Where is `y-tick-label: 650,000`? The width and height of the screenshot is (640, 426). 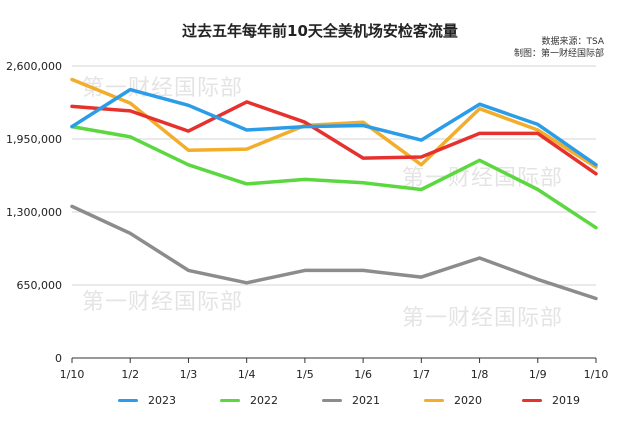
y-tick-label: 650,000 is located at coordinates (40, 285).